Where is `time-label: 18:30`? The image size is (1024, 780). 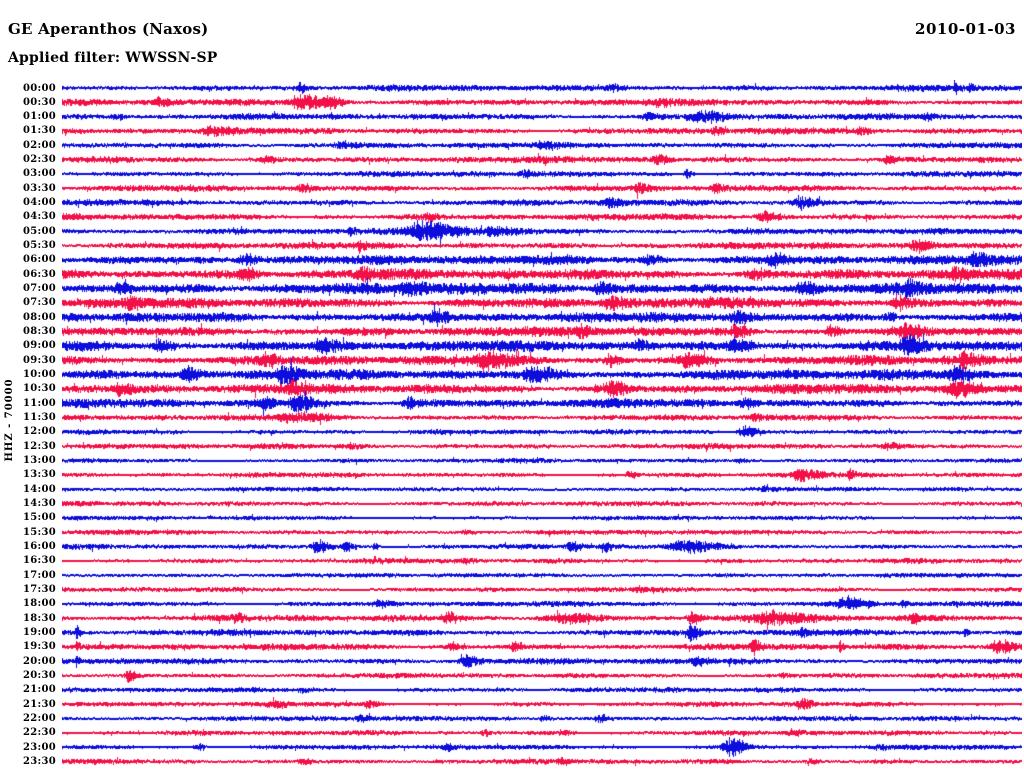 time-label: 18:30 is located at coordinates (39, 618).